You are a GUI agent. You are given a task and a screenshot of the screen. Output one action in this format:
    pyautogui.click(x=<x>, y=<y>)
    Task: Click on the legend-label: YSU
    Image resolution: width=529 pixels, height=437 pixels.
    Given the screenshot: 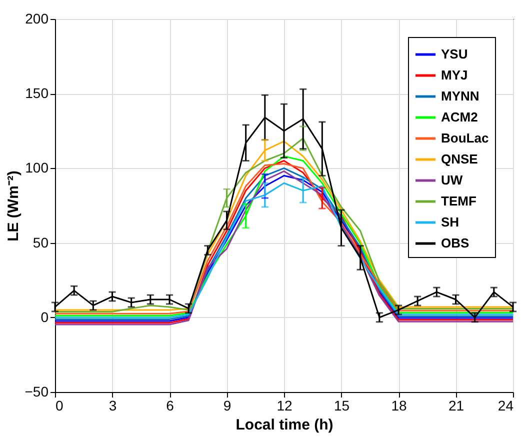 What is the action you would take?
    pyautogui.click(x=454, y=54)
    